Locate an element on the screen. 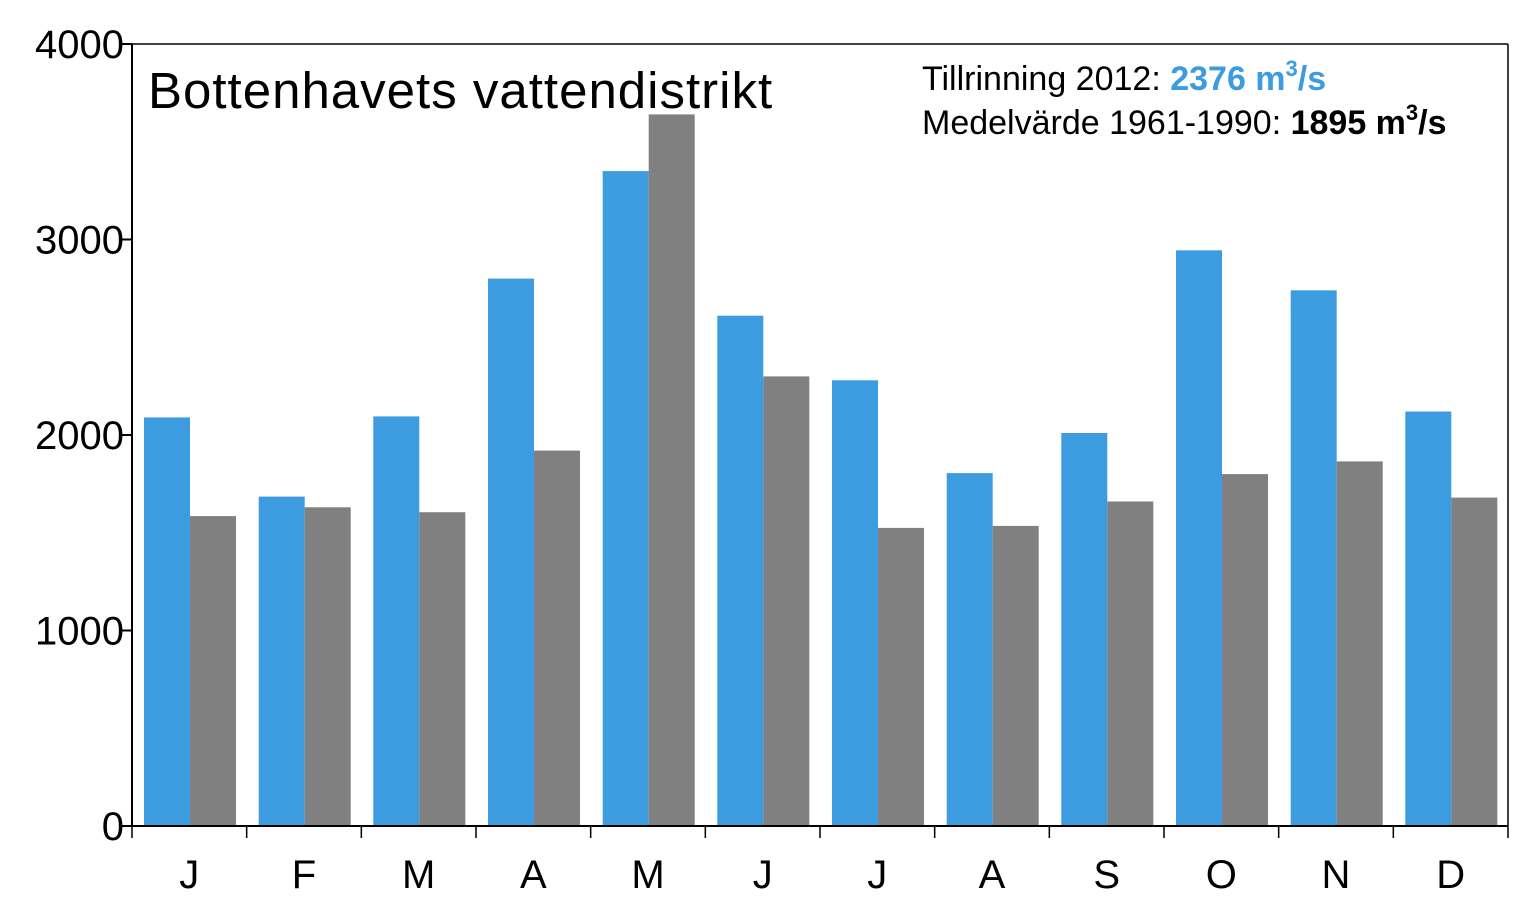  legend-unit-sup-mean: 3 is located at coordinates (1412, 112).